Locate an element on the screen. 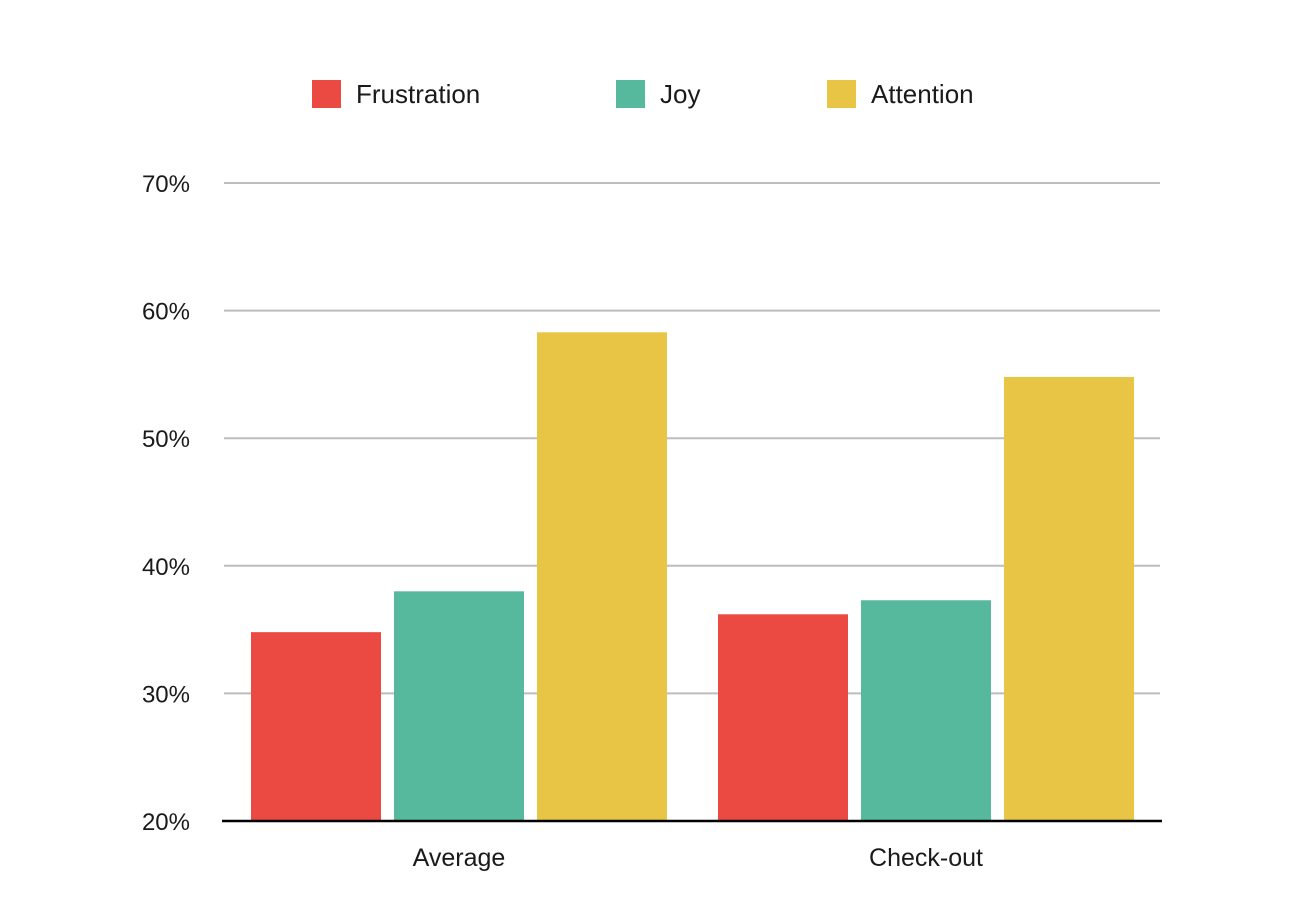  legend: Frustration Joy Attention is located at coordinates (643, 94).